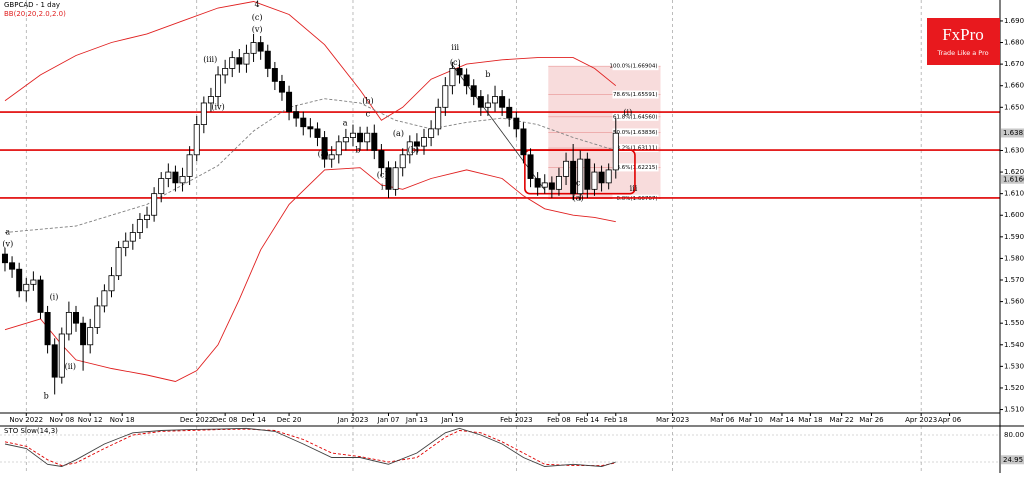 This screenshot has width=1024, height=477. I want to click on fibonacci-label: 61.8%(1.64560), so click(635, 117).